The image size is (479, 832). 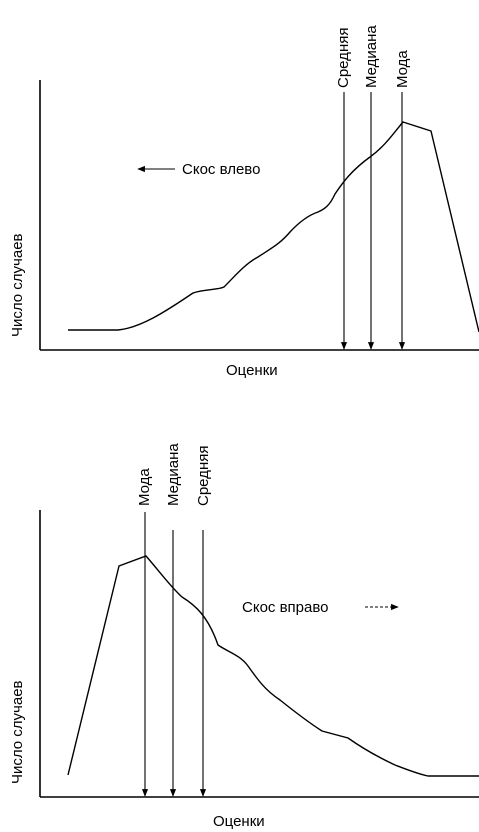 I want to click on skew-label: Скос вправо, so click(x=285, y=607).